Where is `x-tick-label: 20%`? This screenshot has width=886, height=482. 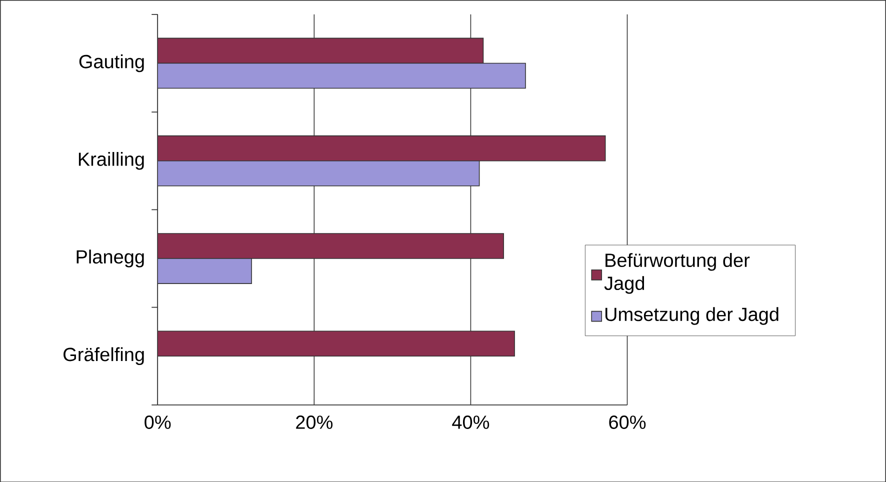 x-tick-label: 20% is located at coordinates (314, 422).